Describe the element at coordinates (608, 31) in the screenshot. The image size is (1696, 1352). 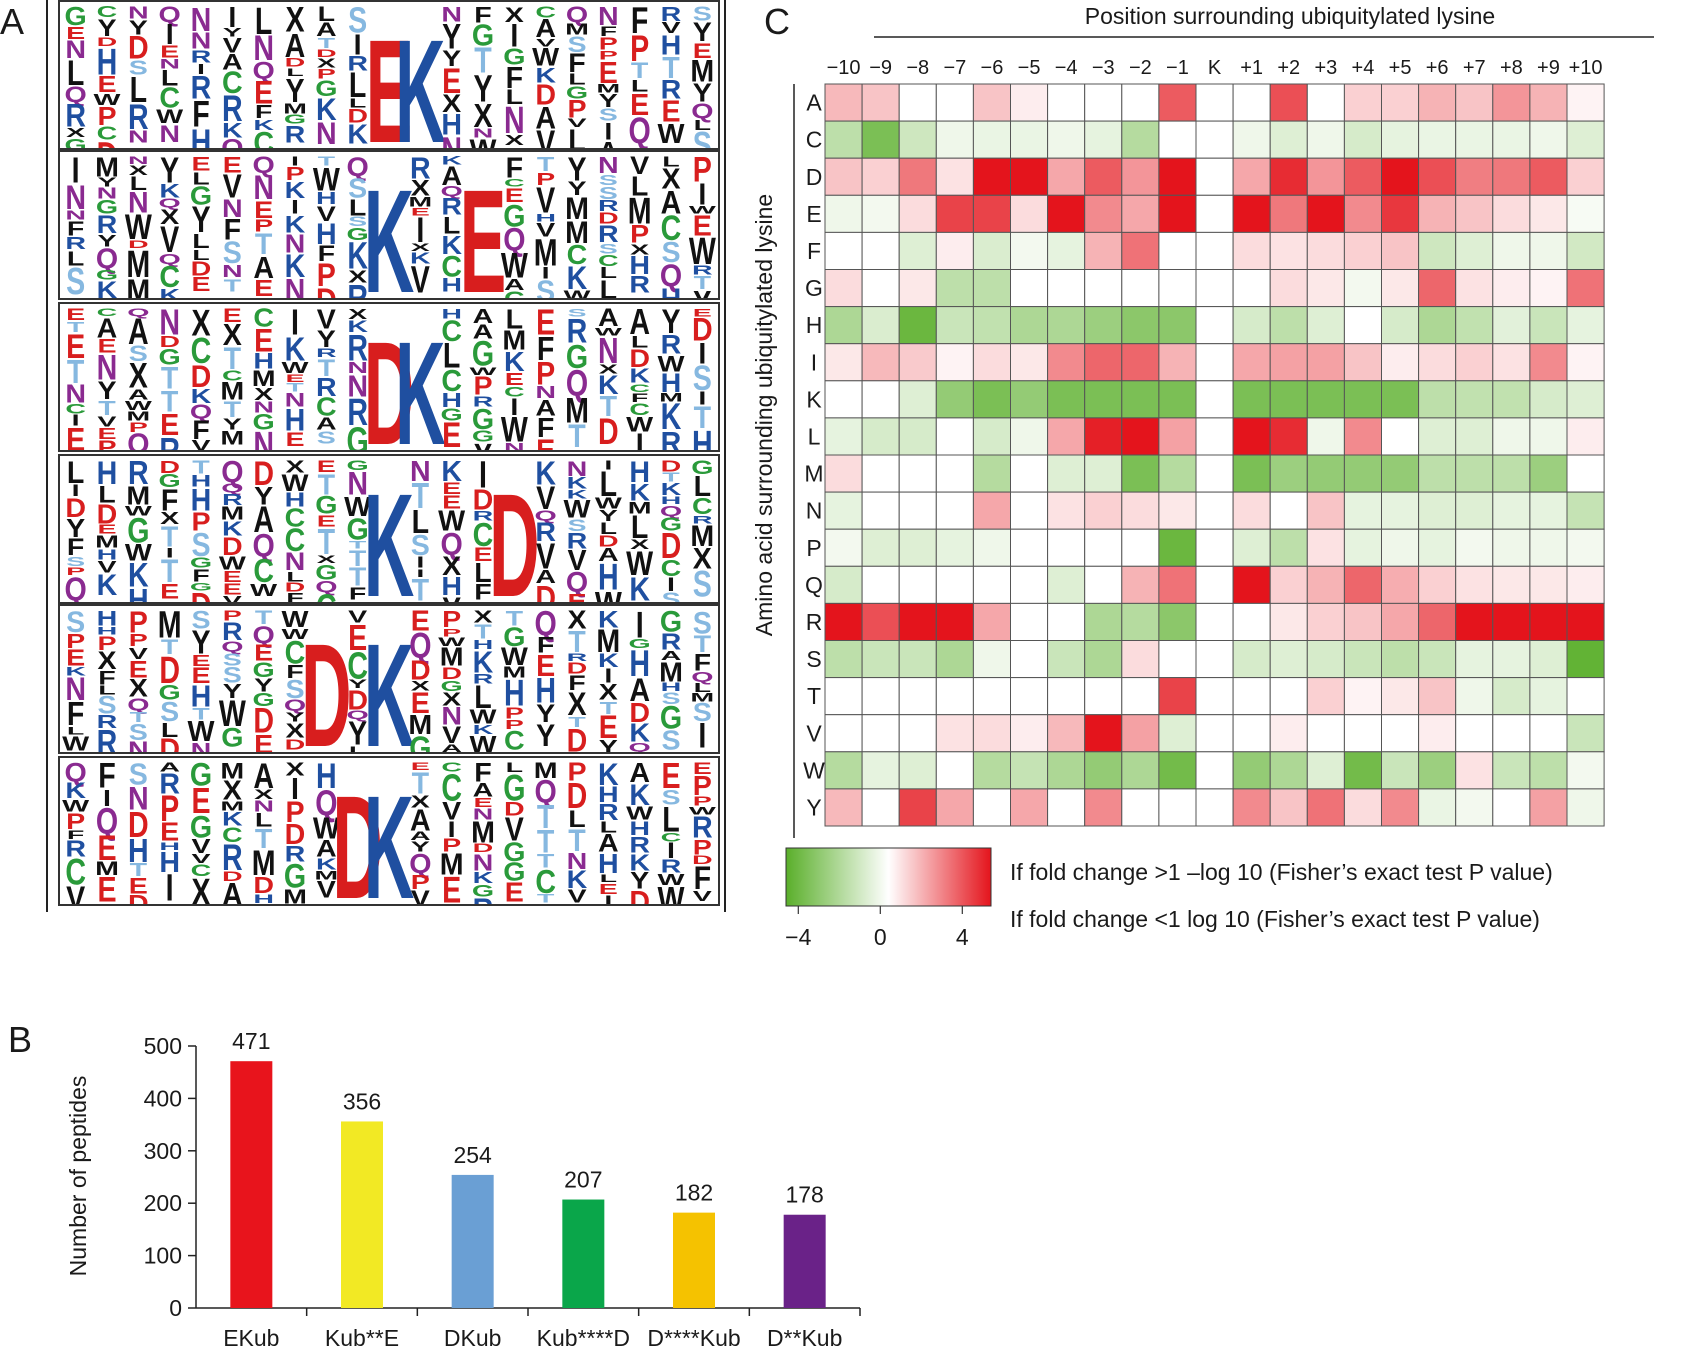
I see `logo-letter: F` at that location.